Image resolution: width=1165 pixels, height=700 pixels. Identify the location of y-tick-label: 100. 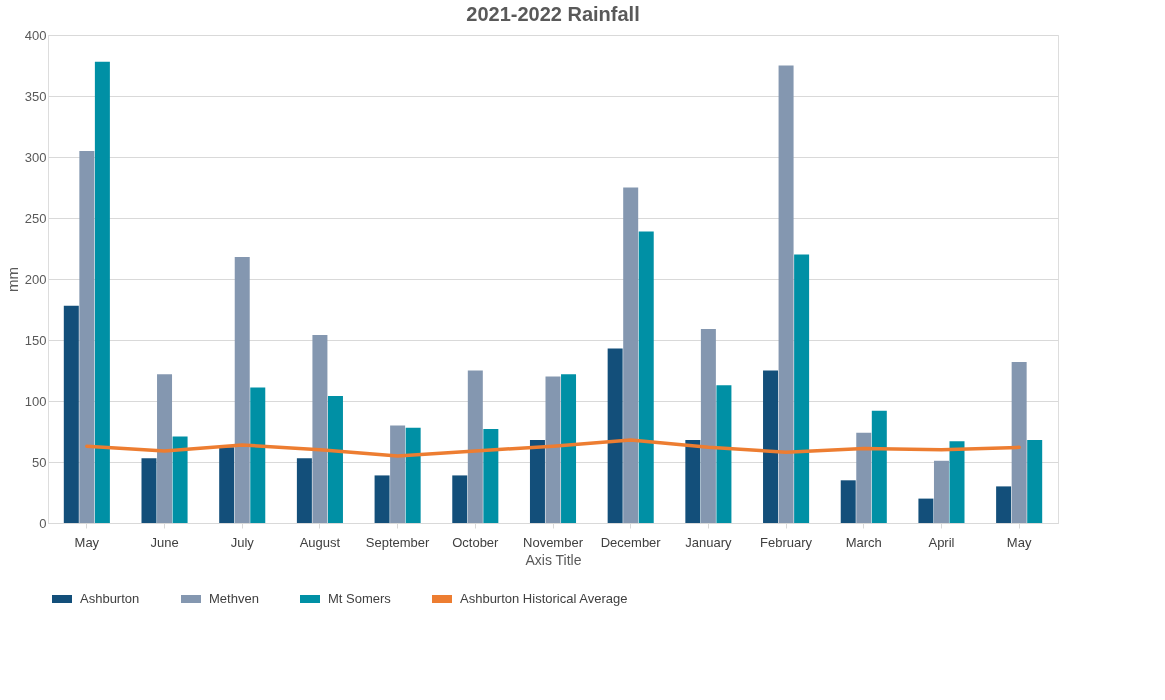
(35, 401).